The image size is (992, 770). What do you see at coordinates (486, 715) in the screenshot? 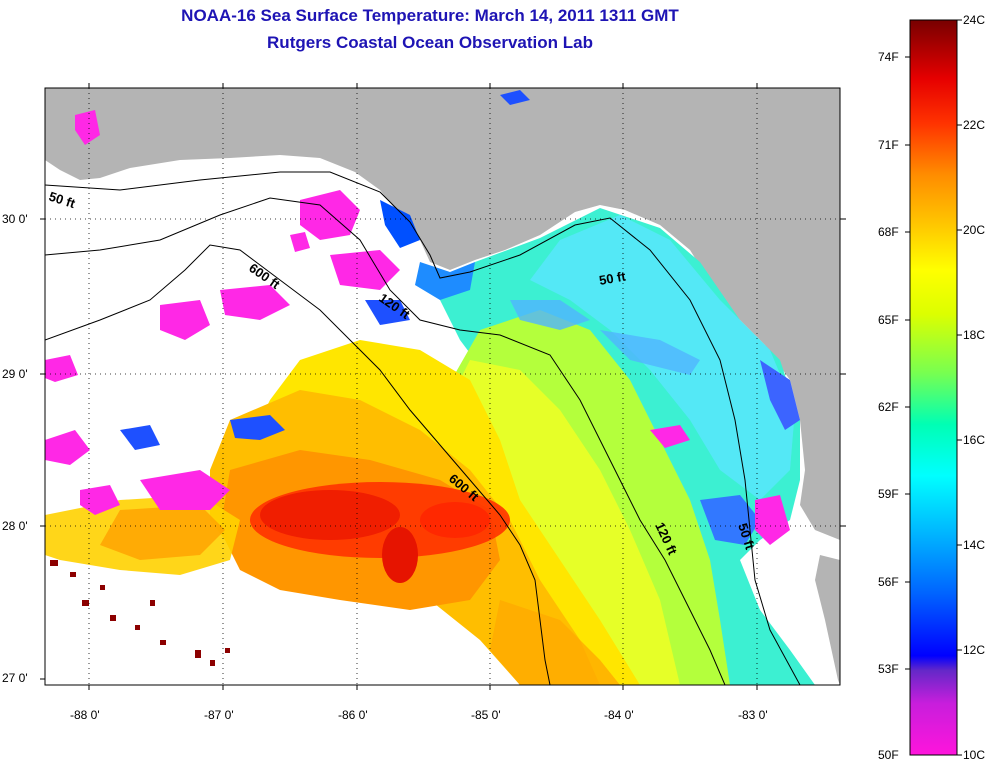
I see `lon-label-85: -85 0'` at bounding box center [486, 715].